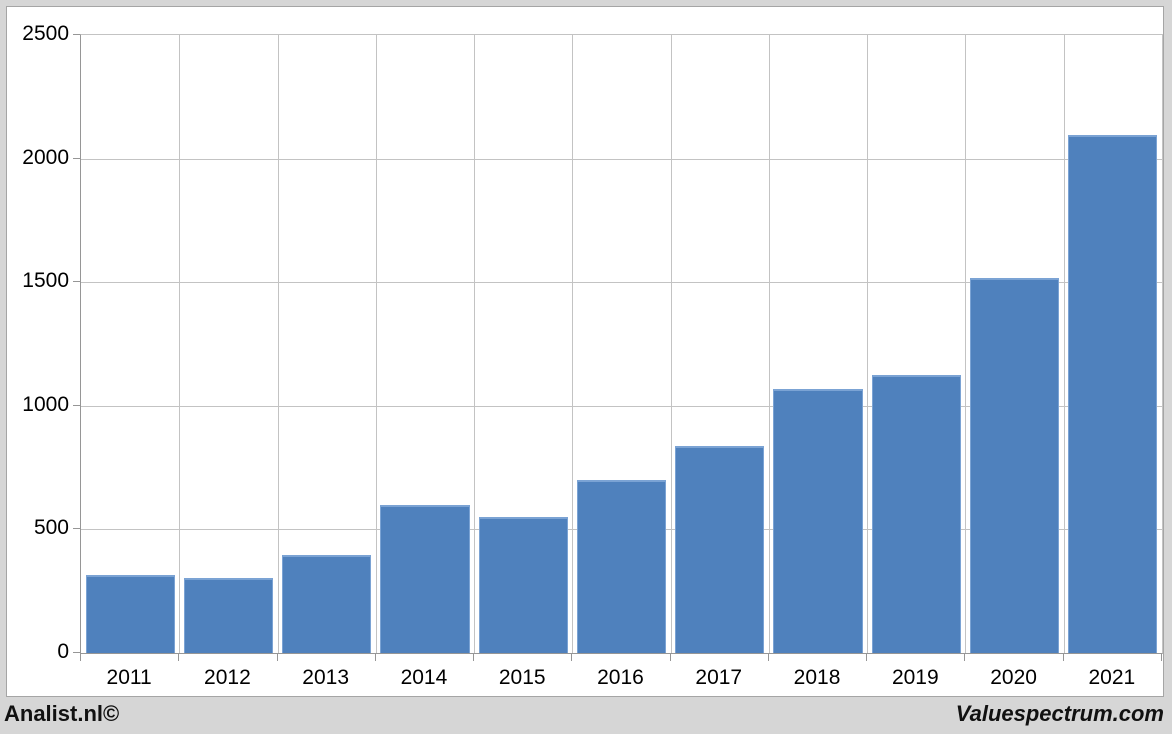 This screenshot has width=1172, height=734. I want to click on bar-2012, so click(228, 615).